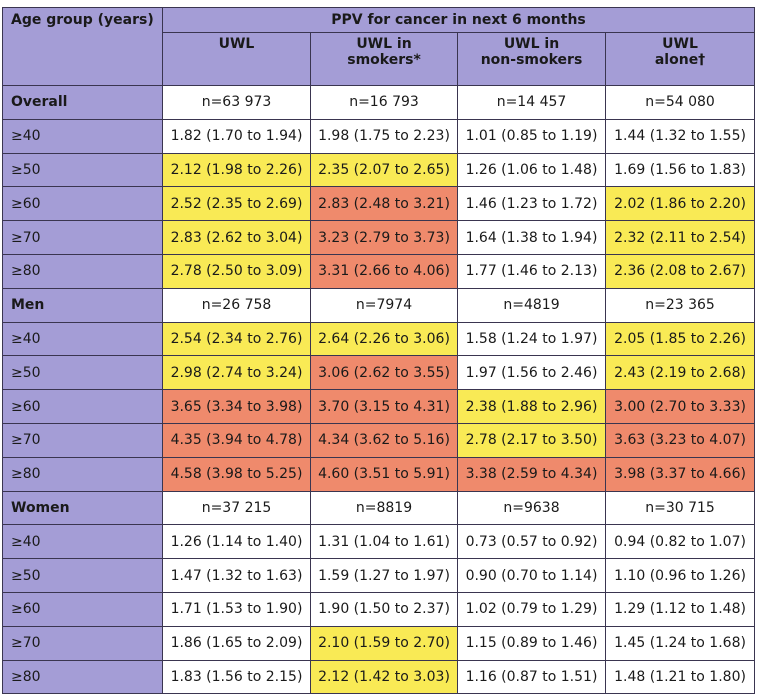  What do you see at coordinates (384, 474) in the screenshot?
I see `table-cell: 4.60 (3.51 to 5.91)` at bounding box center [384, 474].